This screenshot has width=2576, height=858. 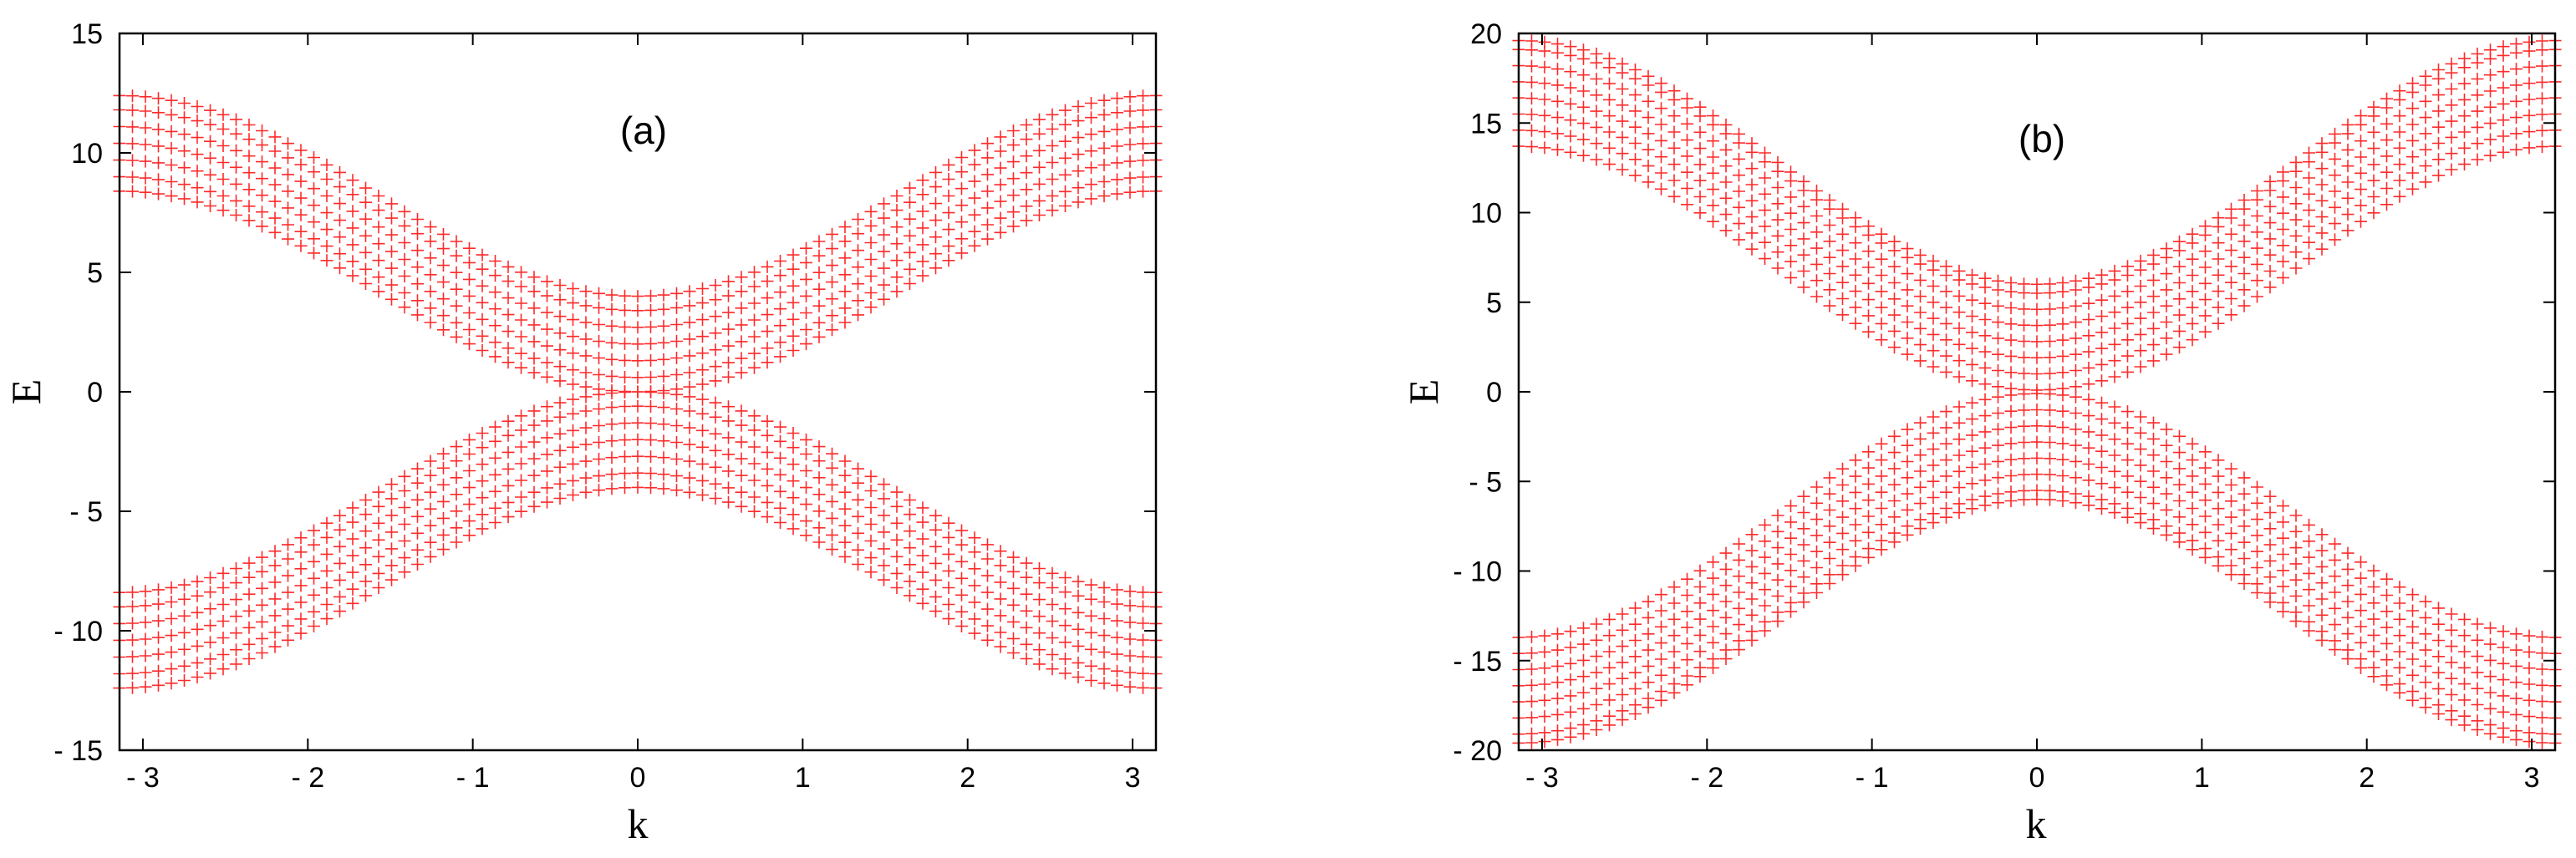 What do you see at coordinates (1486, 214) in the screenshot?
I see `panel-b-y-tick-label: 10` at bounding box center [1486, 214].